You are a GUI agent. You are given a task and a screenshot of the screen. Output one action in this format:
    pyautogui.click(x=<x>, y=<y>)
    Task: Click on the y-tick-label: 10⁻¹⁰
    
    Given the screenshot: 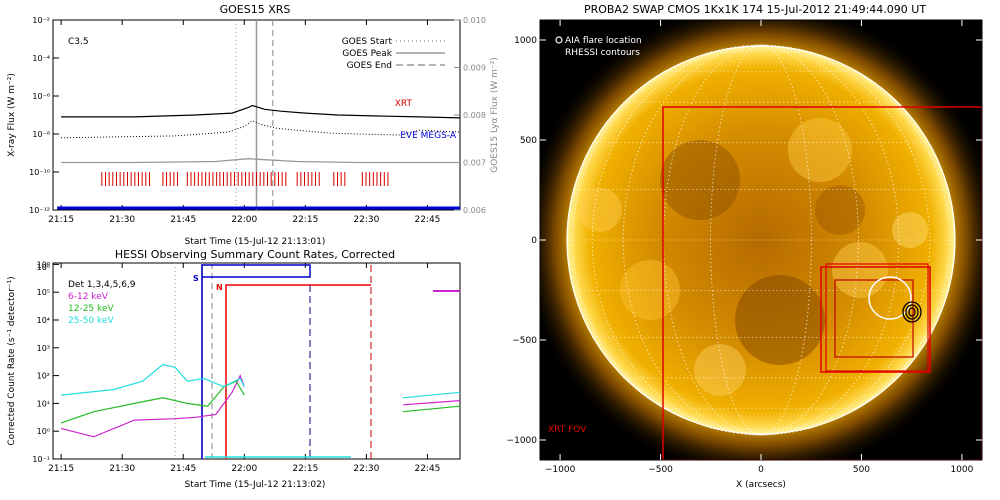 What is the action you would take?
    pyautogui.click(x=39, y=172)
    